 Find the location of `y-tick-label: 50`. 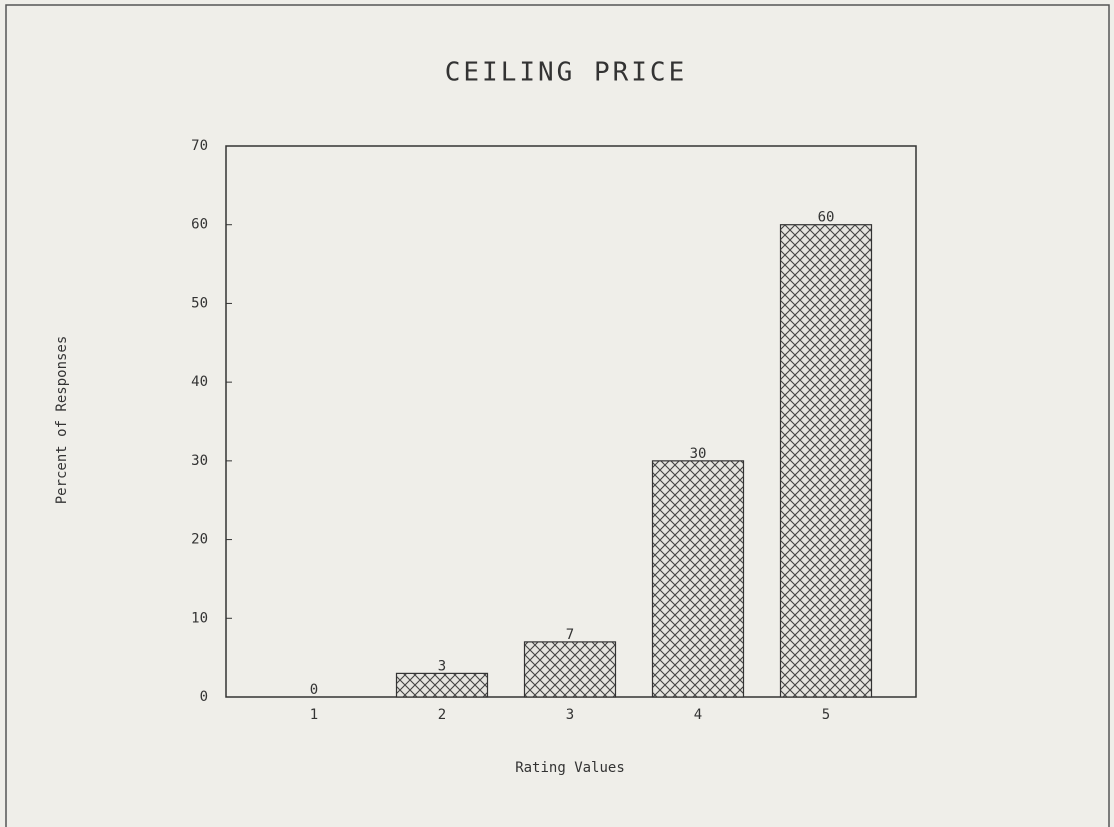

y-tick-label: 50 is located at coordinates (199, 303).